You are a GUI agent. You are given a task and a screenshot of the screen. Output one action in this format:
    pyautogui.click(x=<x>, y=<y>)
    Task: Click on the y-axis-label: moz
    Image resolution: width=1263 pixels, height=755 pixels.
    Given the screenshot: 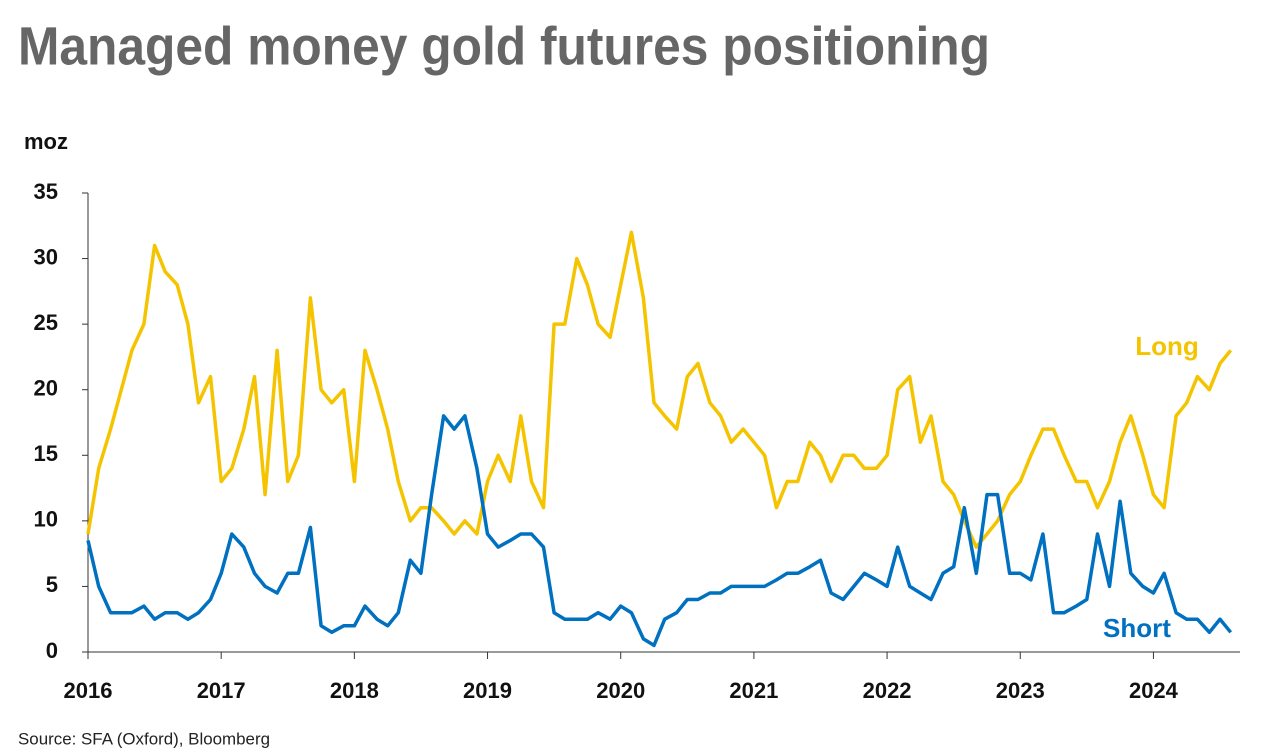 What is the action you would take?
    pyautogui.click(x=46, y=141)
    